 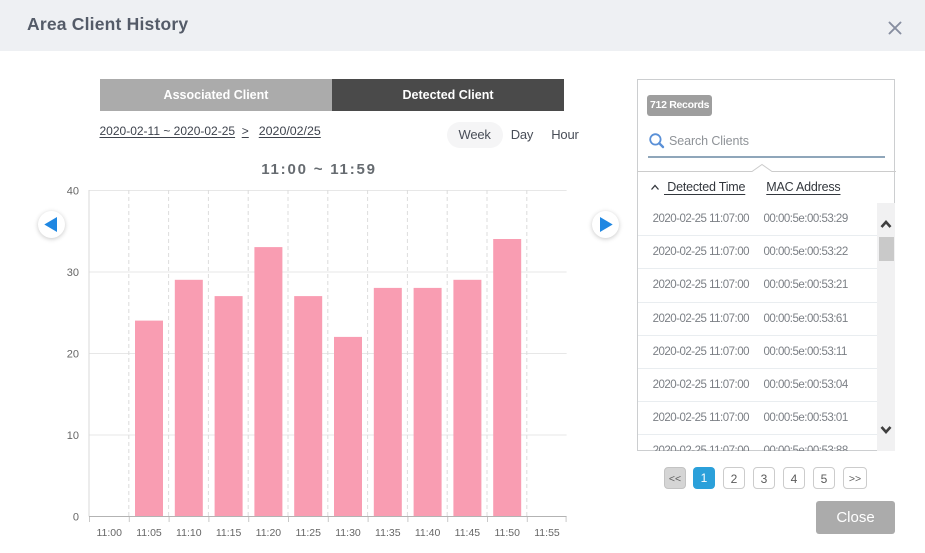 What do you see at coordinates (76, 518) in the screenshot?
I see `svg-text: 0` at bounding box center [76, 518].